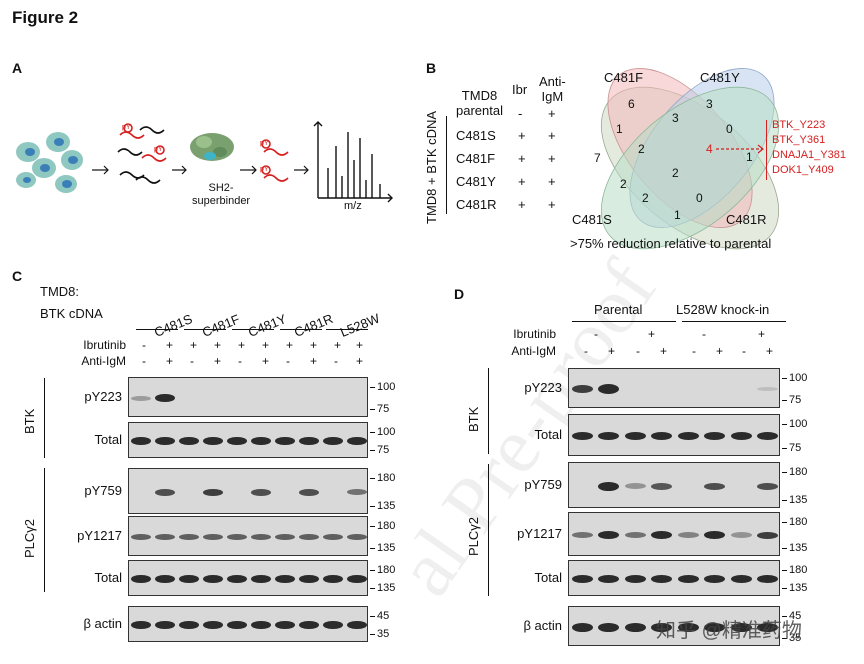 The image size is (864, 664). I want to click on highlight-bracket, so click(766, 150).